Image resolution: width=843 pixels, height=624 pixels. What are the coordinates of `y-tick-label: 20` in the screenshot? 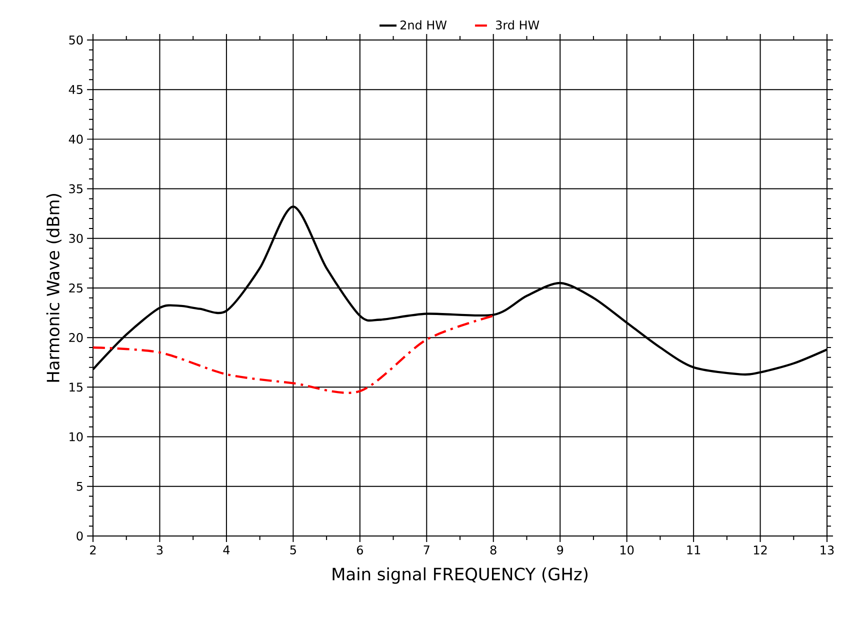 It's located at (76, 337).